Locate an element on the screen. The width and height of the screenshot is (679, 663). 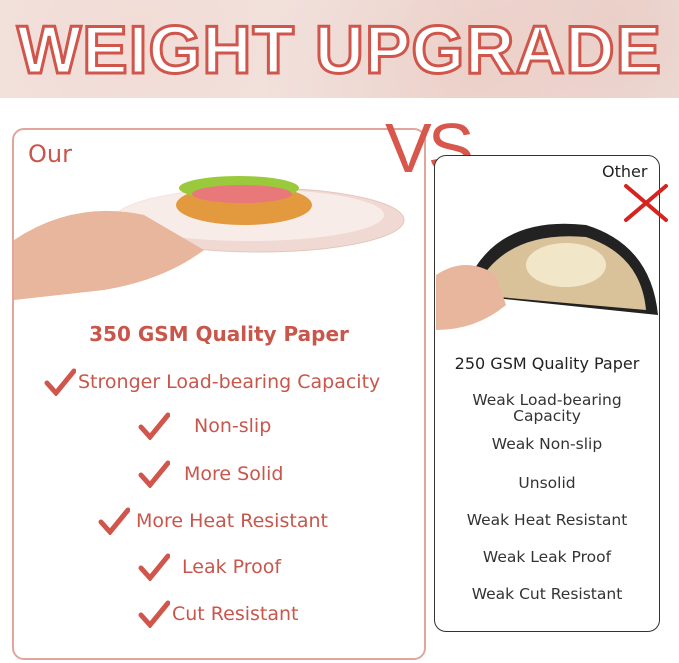
other-feature: Weak Non-slip is located at coordinates (547, 444).